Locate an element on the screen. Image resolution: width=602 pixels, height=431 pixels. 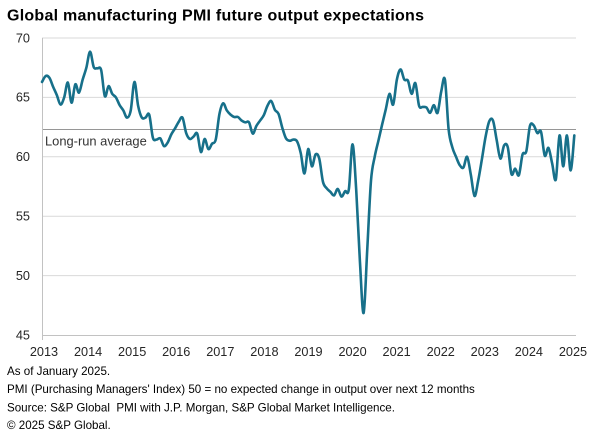
svg-text: 2013 is located at coordinates (44, 352).